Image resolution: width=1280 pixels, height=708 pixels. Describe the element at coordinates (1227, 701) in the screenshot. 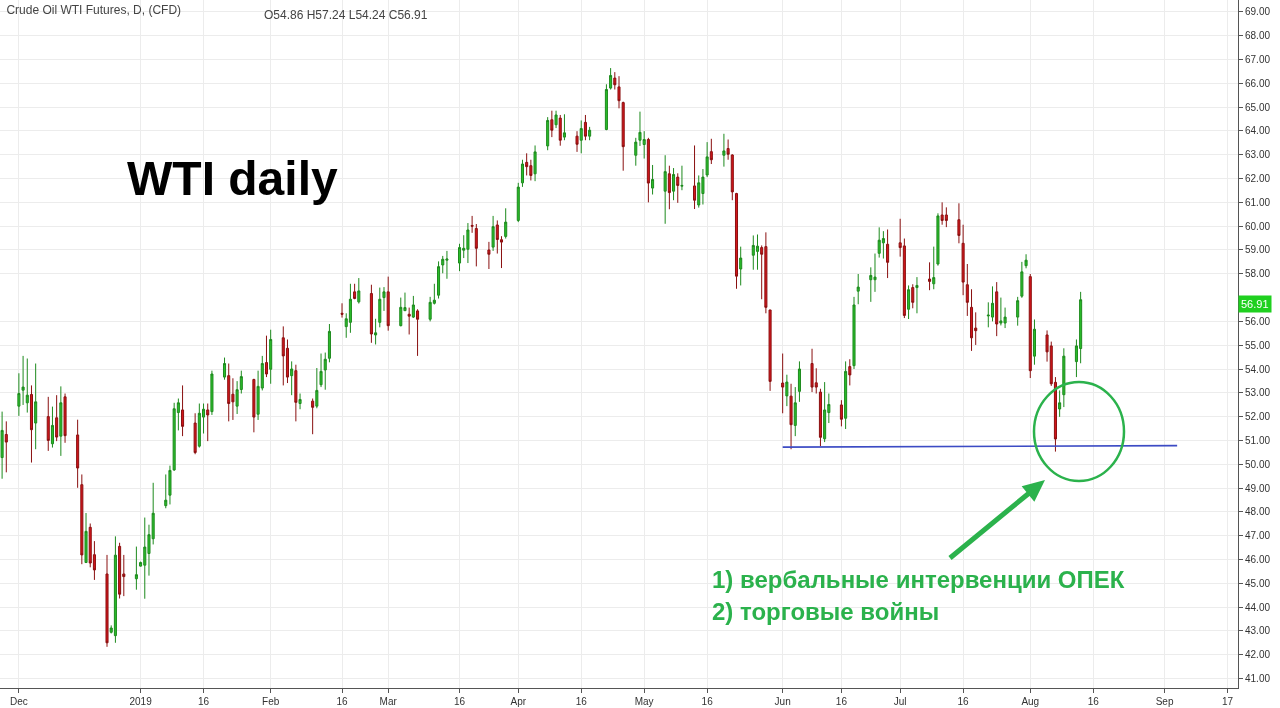

I see `x-tick-label: 17` at that location.